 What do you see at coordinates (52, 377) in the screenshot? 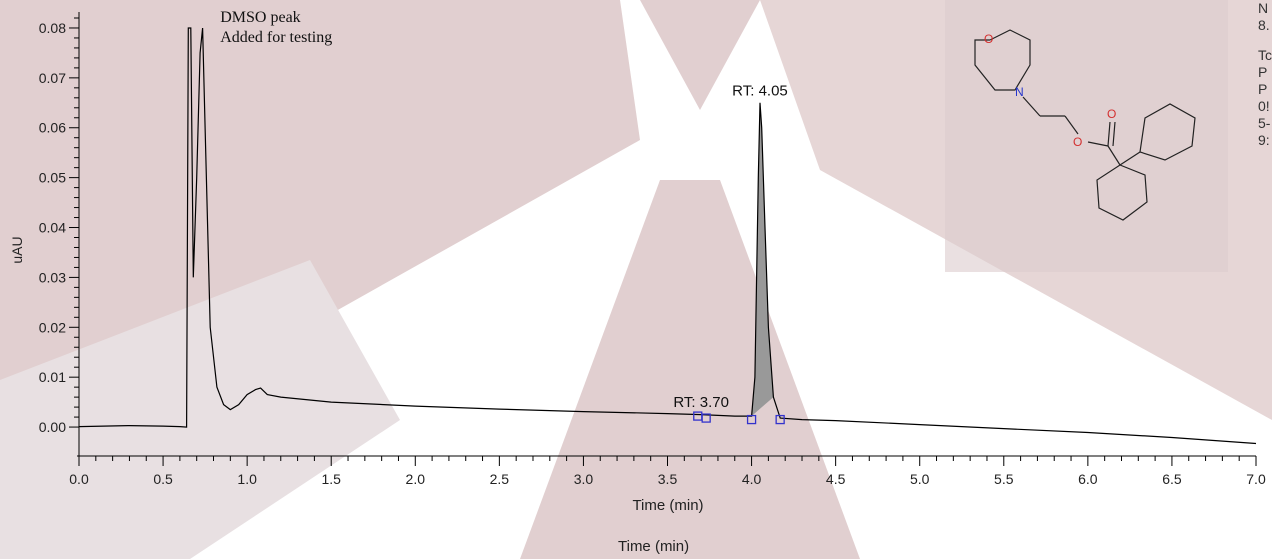
I see `y-tick-label: 0.01` at bounding box center [52, 377].